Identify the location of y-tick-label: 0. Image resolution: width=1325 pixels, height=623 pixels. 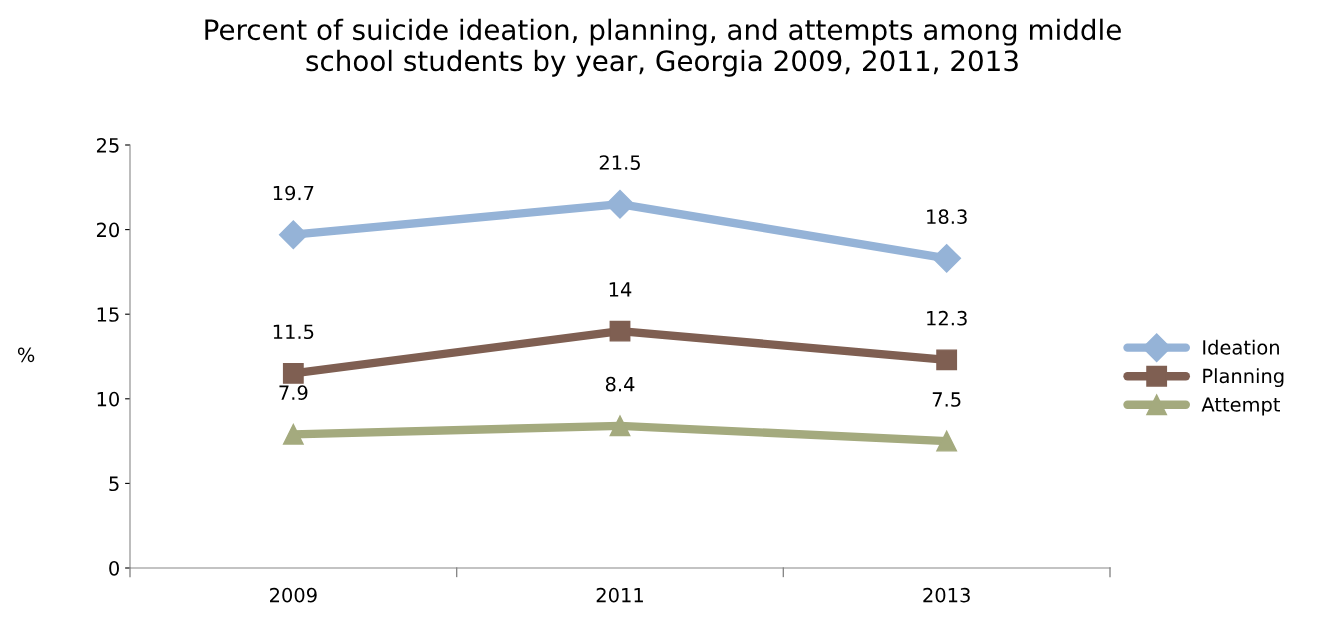
(114, 568).